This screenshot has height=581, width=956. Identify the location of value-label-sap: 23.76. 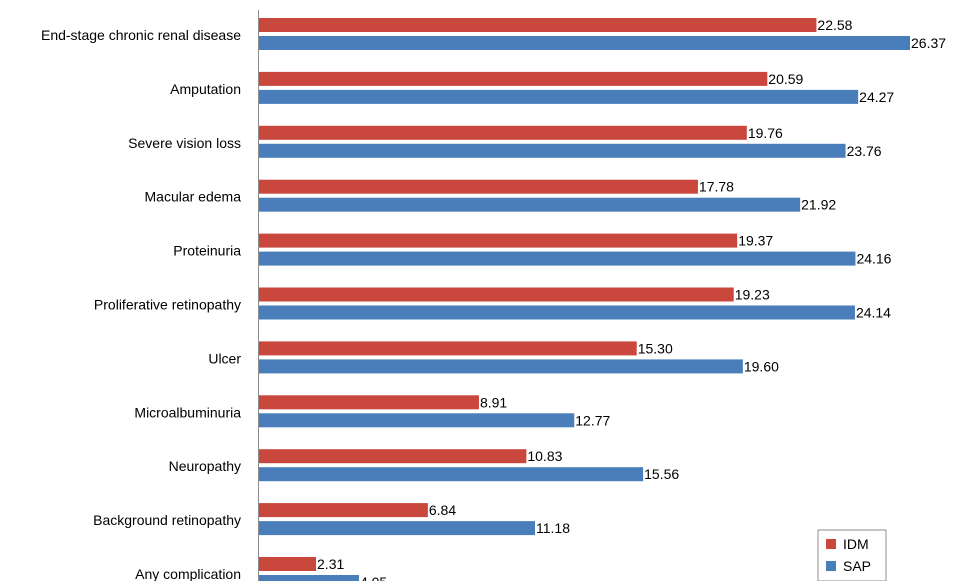
(864, 151).